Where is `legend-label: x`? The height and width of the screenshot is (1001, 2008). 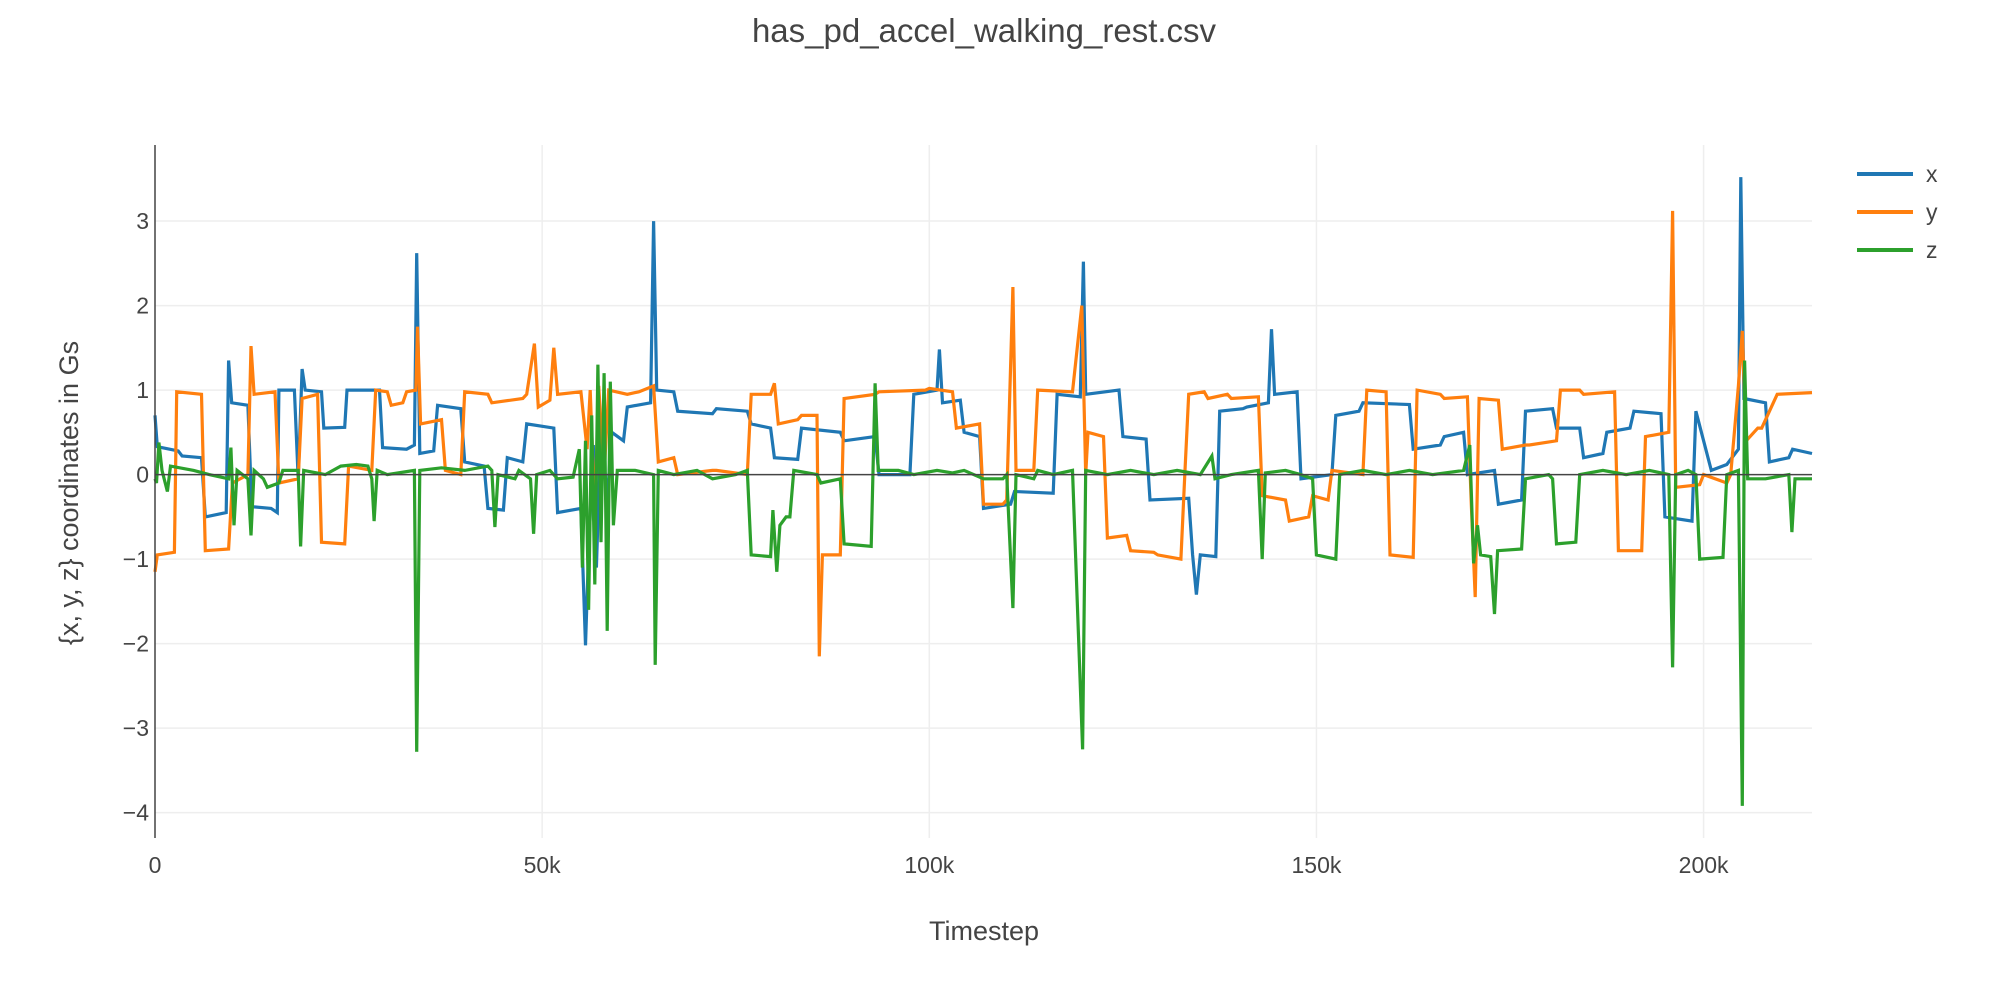 legend-label: x is located at coordinates (1932, 174).